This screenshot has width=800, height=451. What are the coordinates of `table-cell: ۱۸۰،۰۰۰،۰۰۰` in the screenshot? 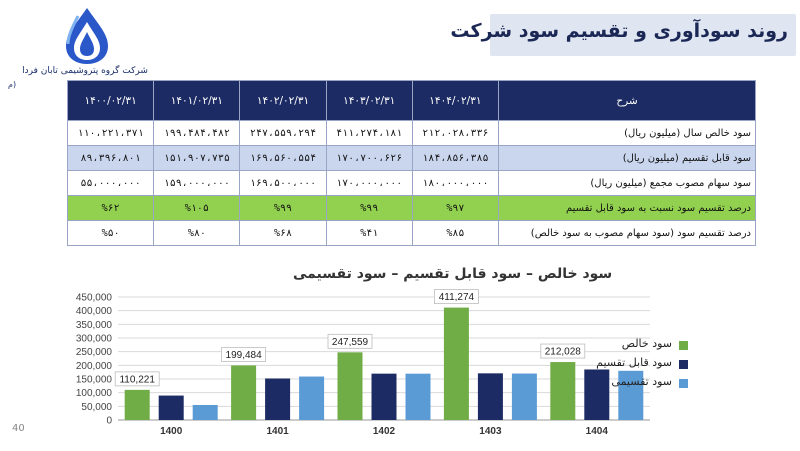 It's located at (455, 183).